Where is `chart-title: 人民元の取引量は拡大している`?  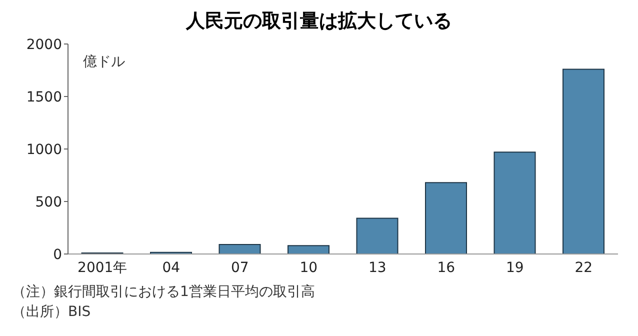
chart-title: 人民元の取引量は拡大している is located at coordinates (318, 21).